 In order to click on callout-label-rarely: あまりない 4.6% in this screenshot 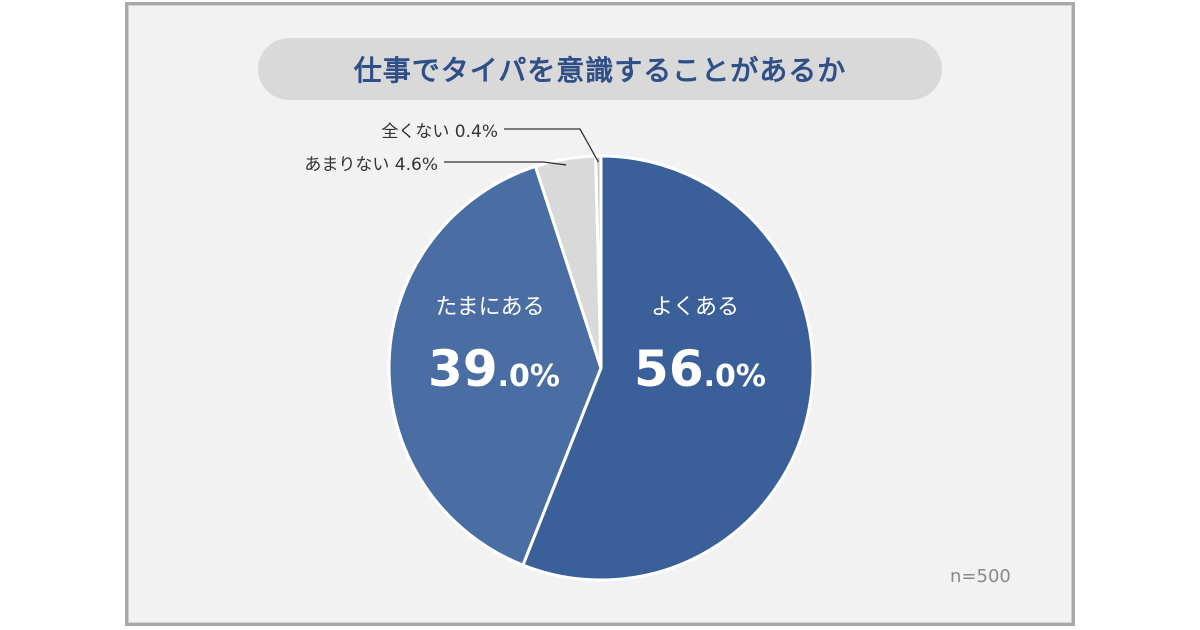, I will do `click(371, 165)`.